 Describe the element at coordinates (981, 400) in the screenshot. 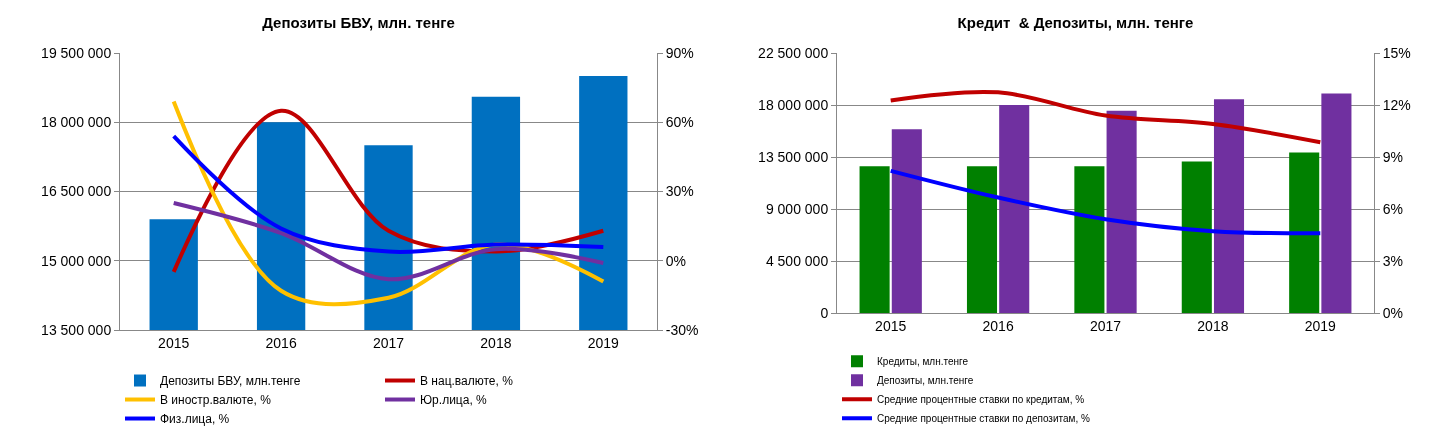

I see `legend-label: Средние процентные ставки по кредитам, %` at that location.